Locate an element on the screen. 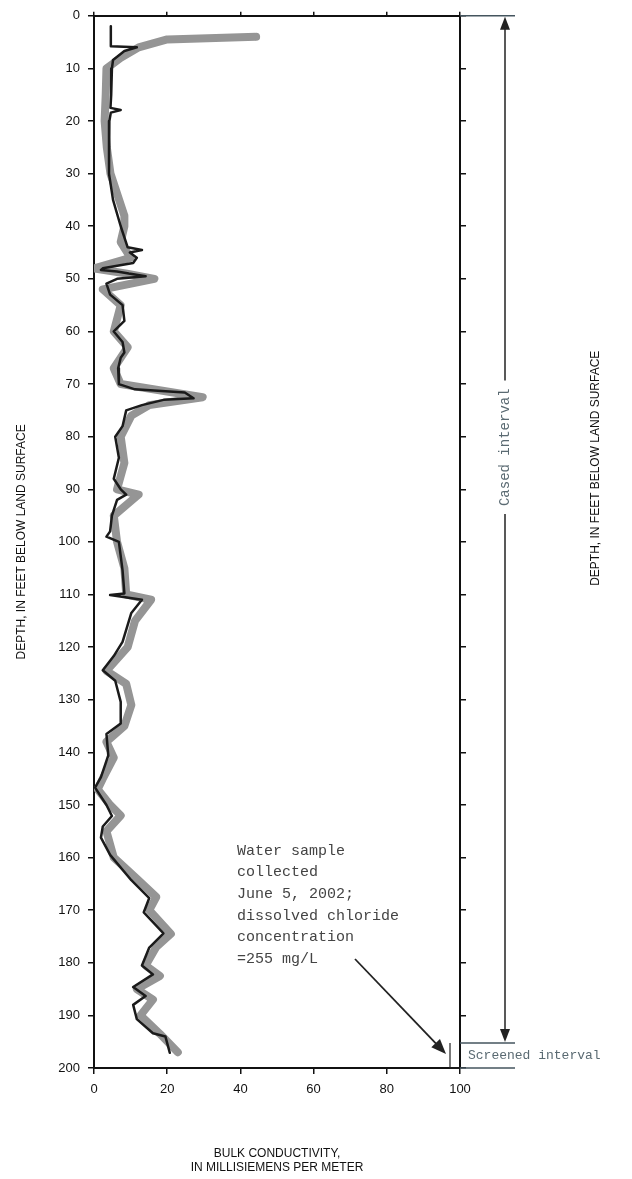 The width and height of the screenshot is (632, 1179). y-tick-label: 80 is located at coordinates (72, 436).